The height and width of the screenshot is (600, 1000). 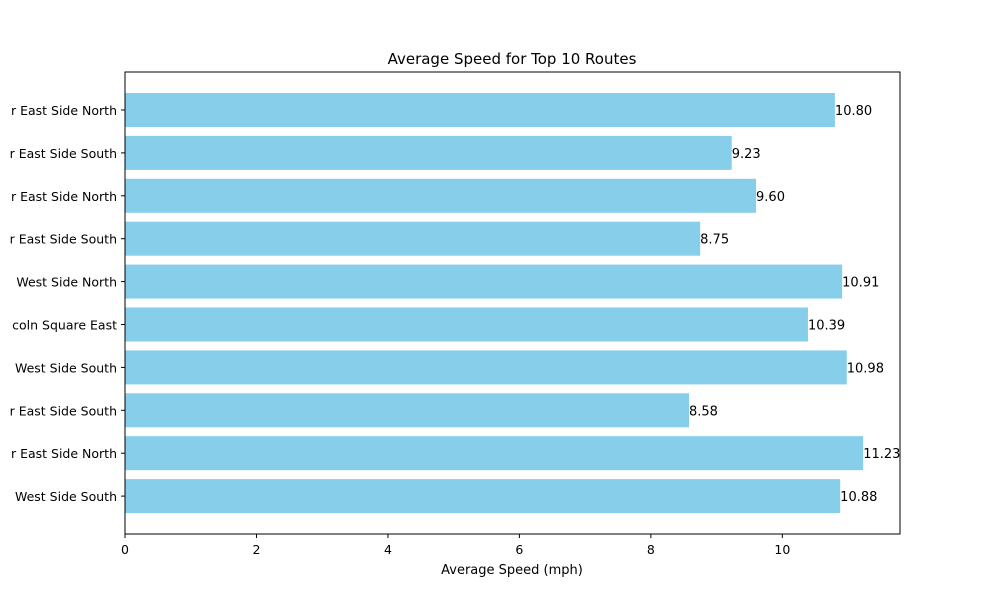 I want to click on bar-value-label: 11.23, so click(x=881, y=454).